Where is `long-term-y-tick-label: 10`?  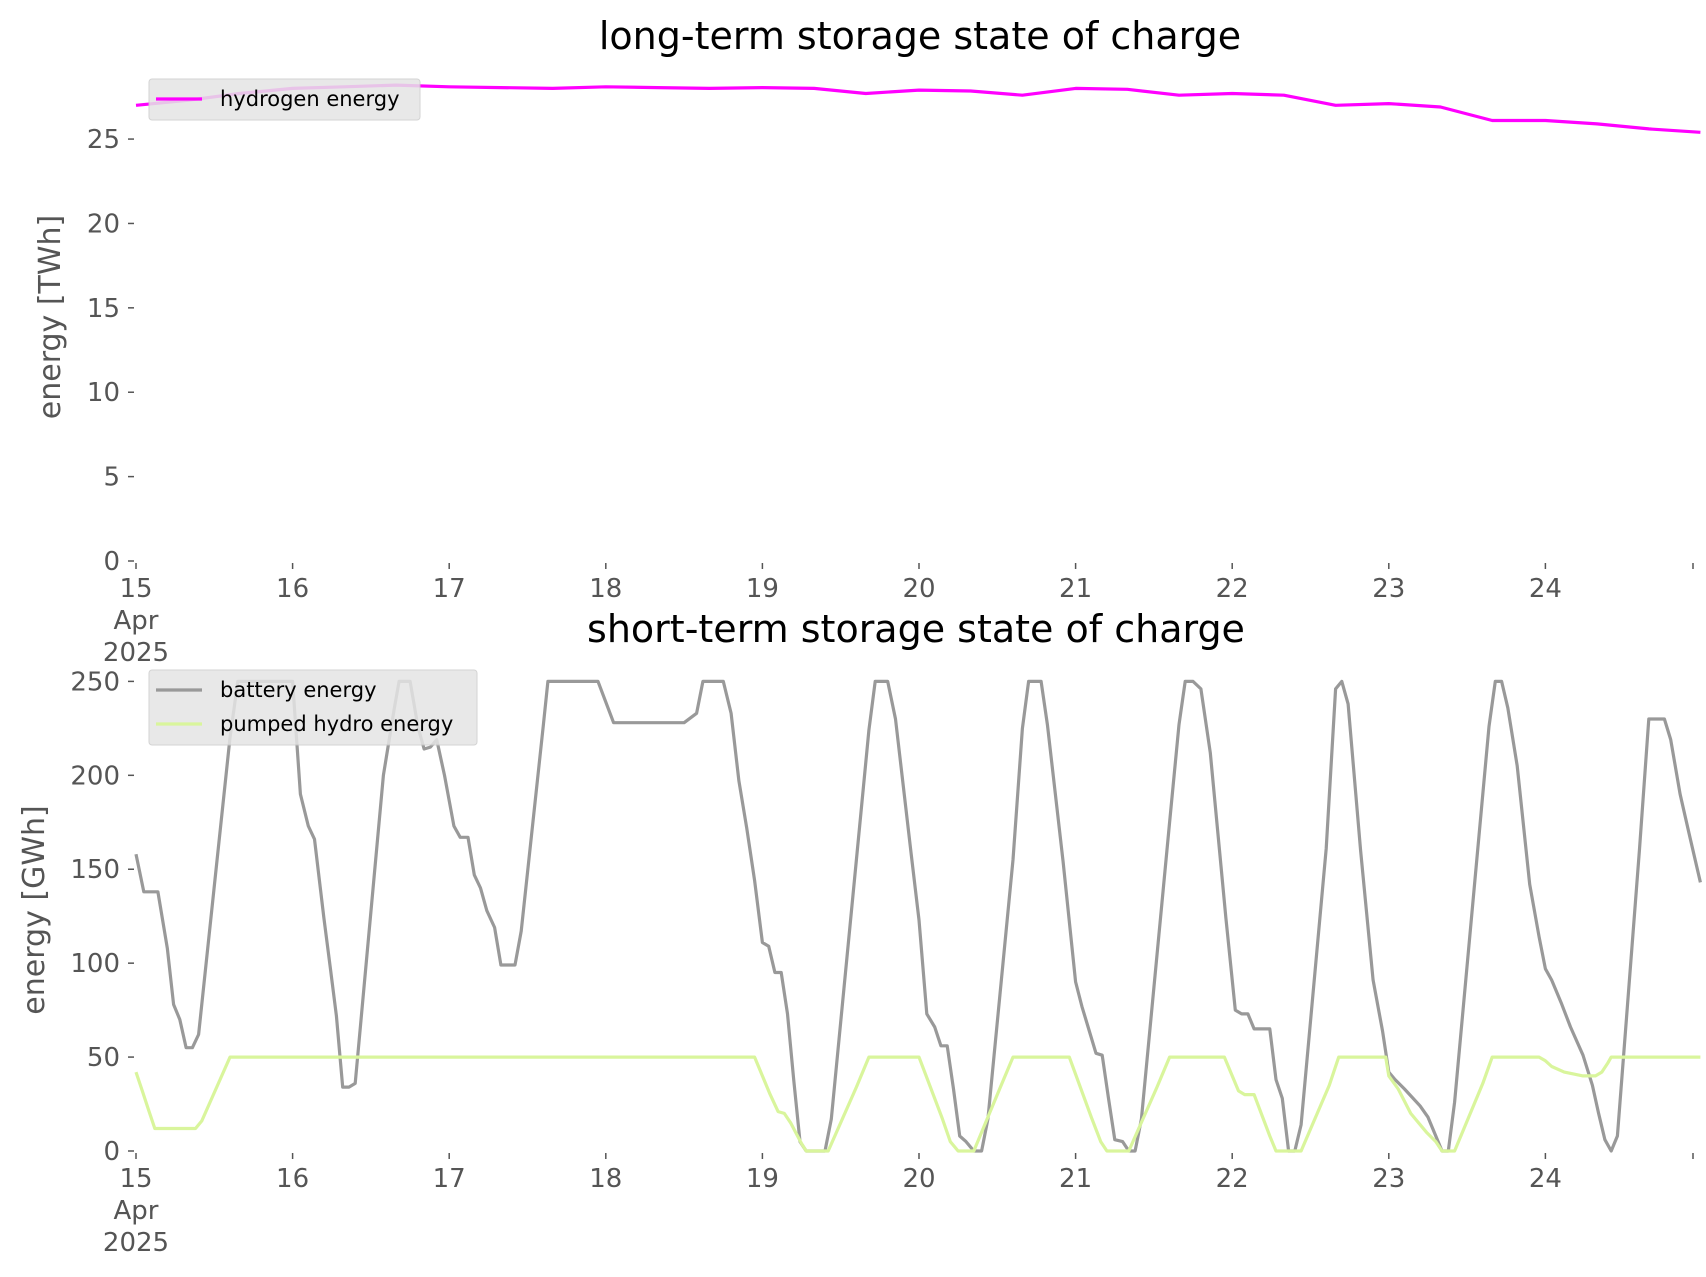 long-term-y-tick-label: 10 is located at coordinates (103, 393).